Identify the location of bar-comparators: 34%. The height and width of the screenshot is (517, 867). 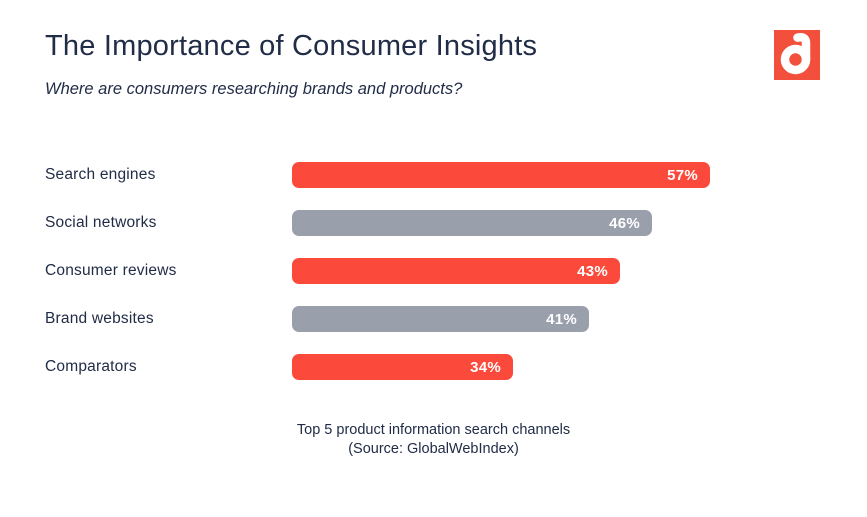
(402, 367).